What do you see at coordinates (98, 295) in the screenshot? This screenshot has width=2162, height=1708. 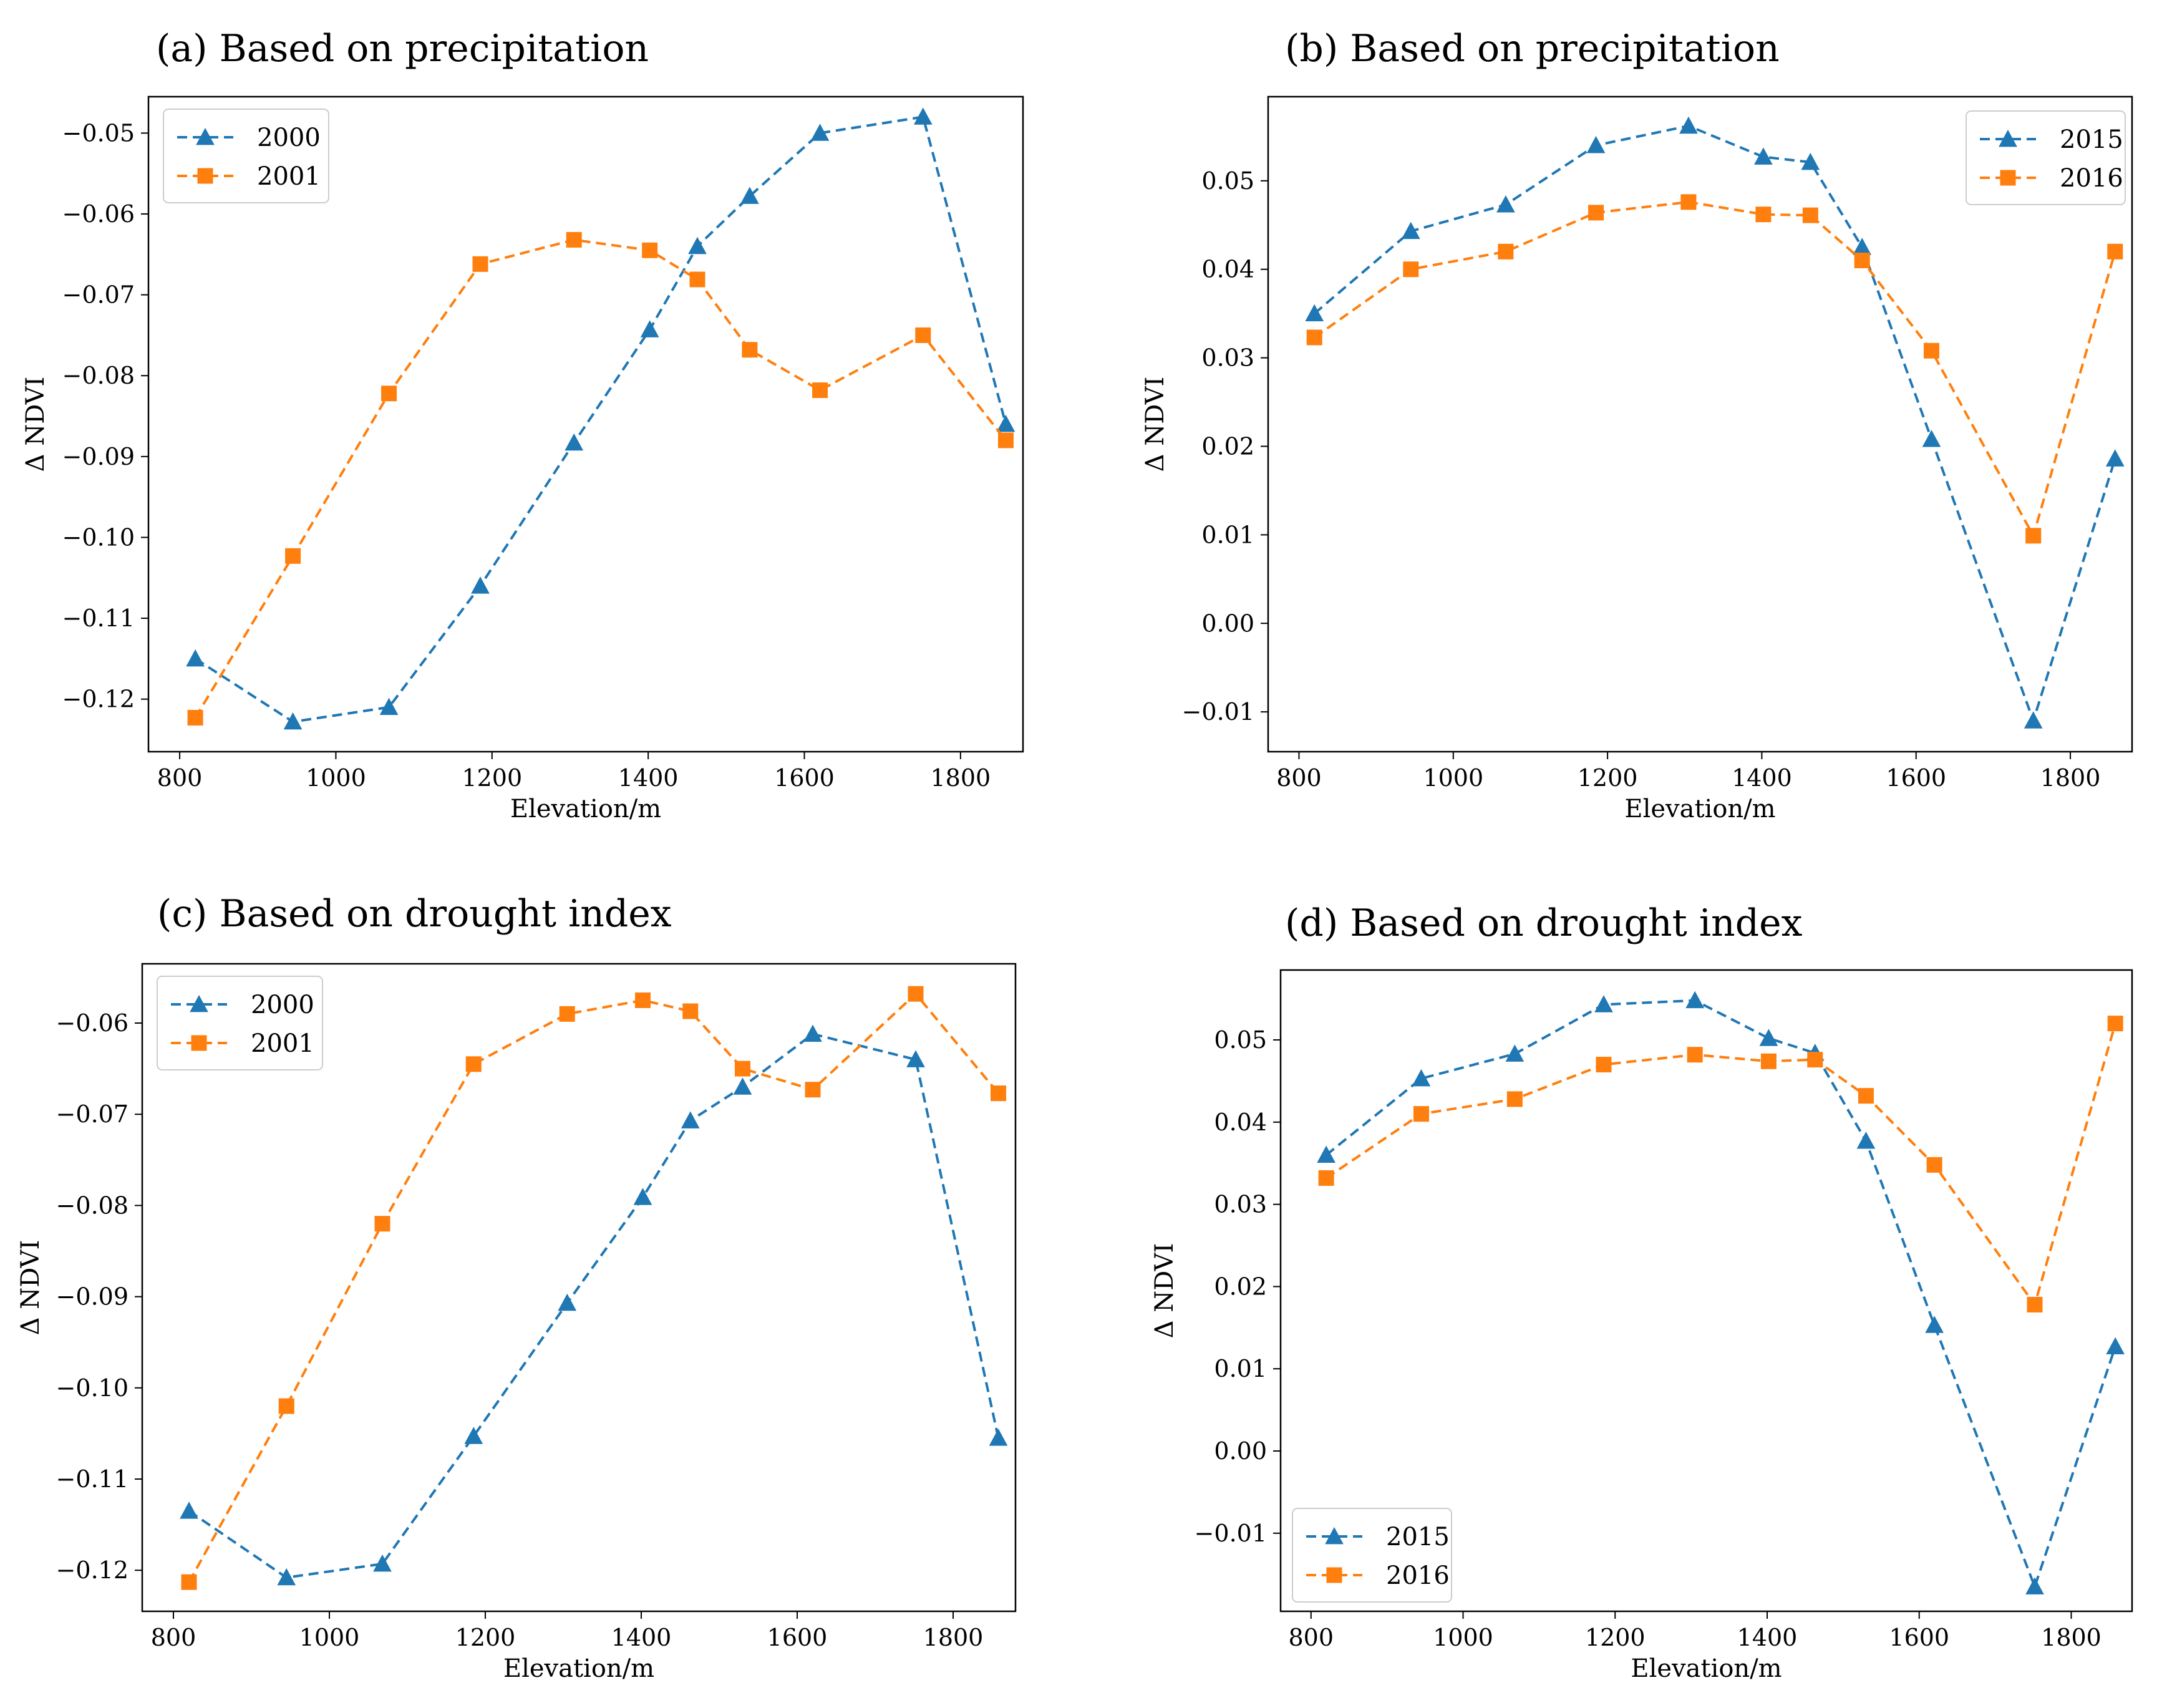 I see `y-tick-label: −0.07` at bounding box center [98, 295].